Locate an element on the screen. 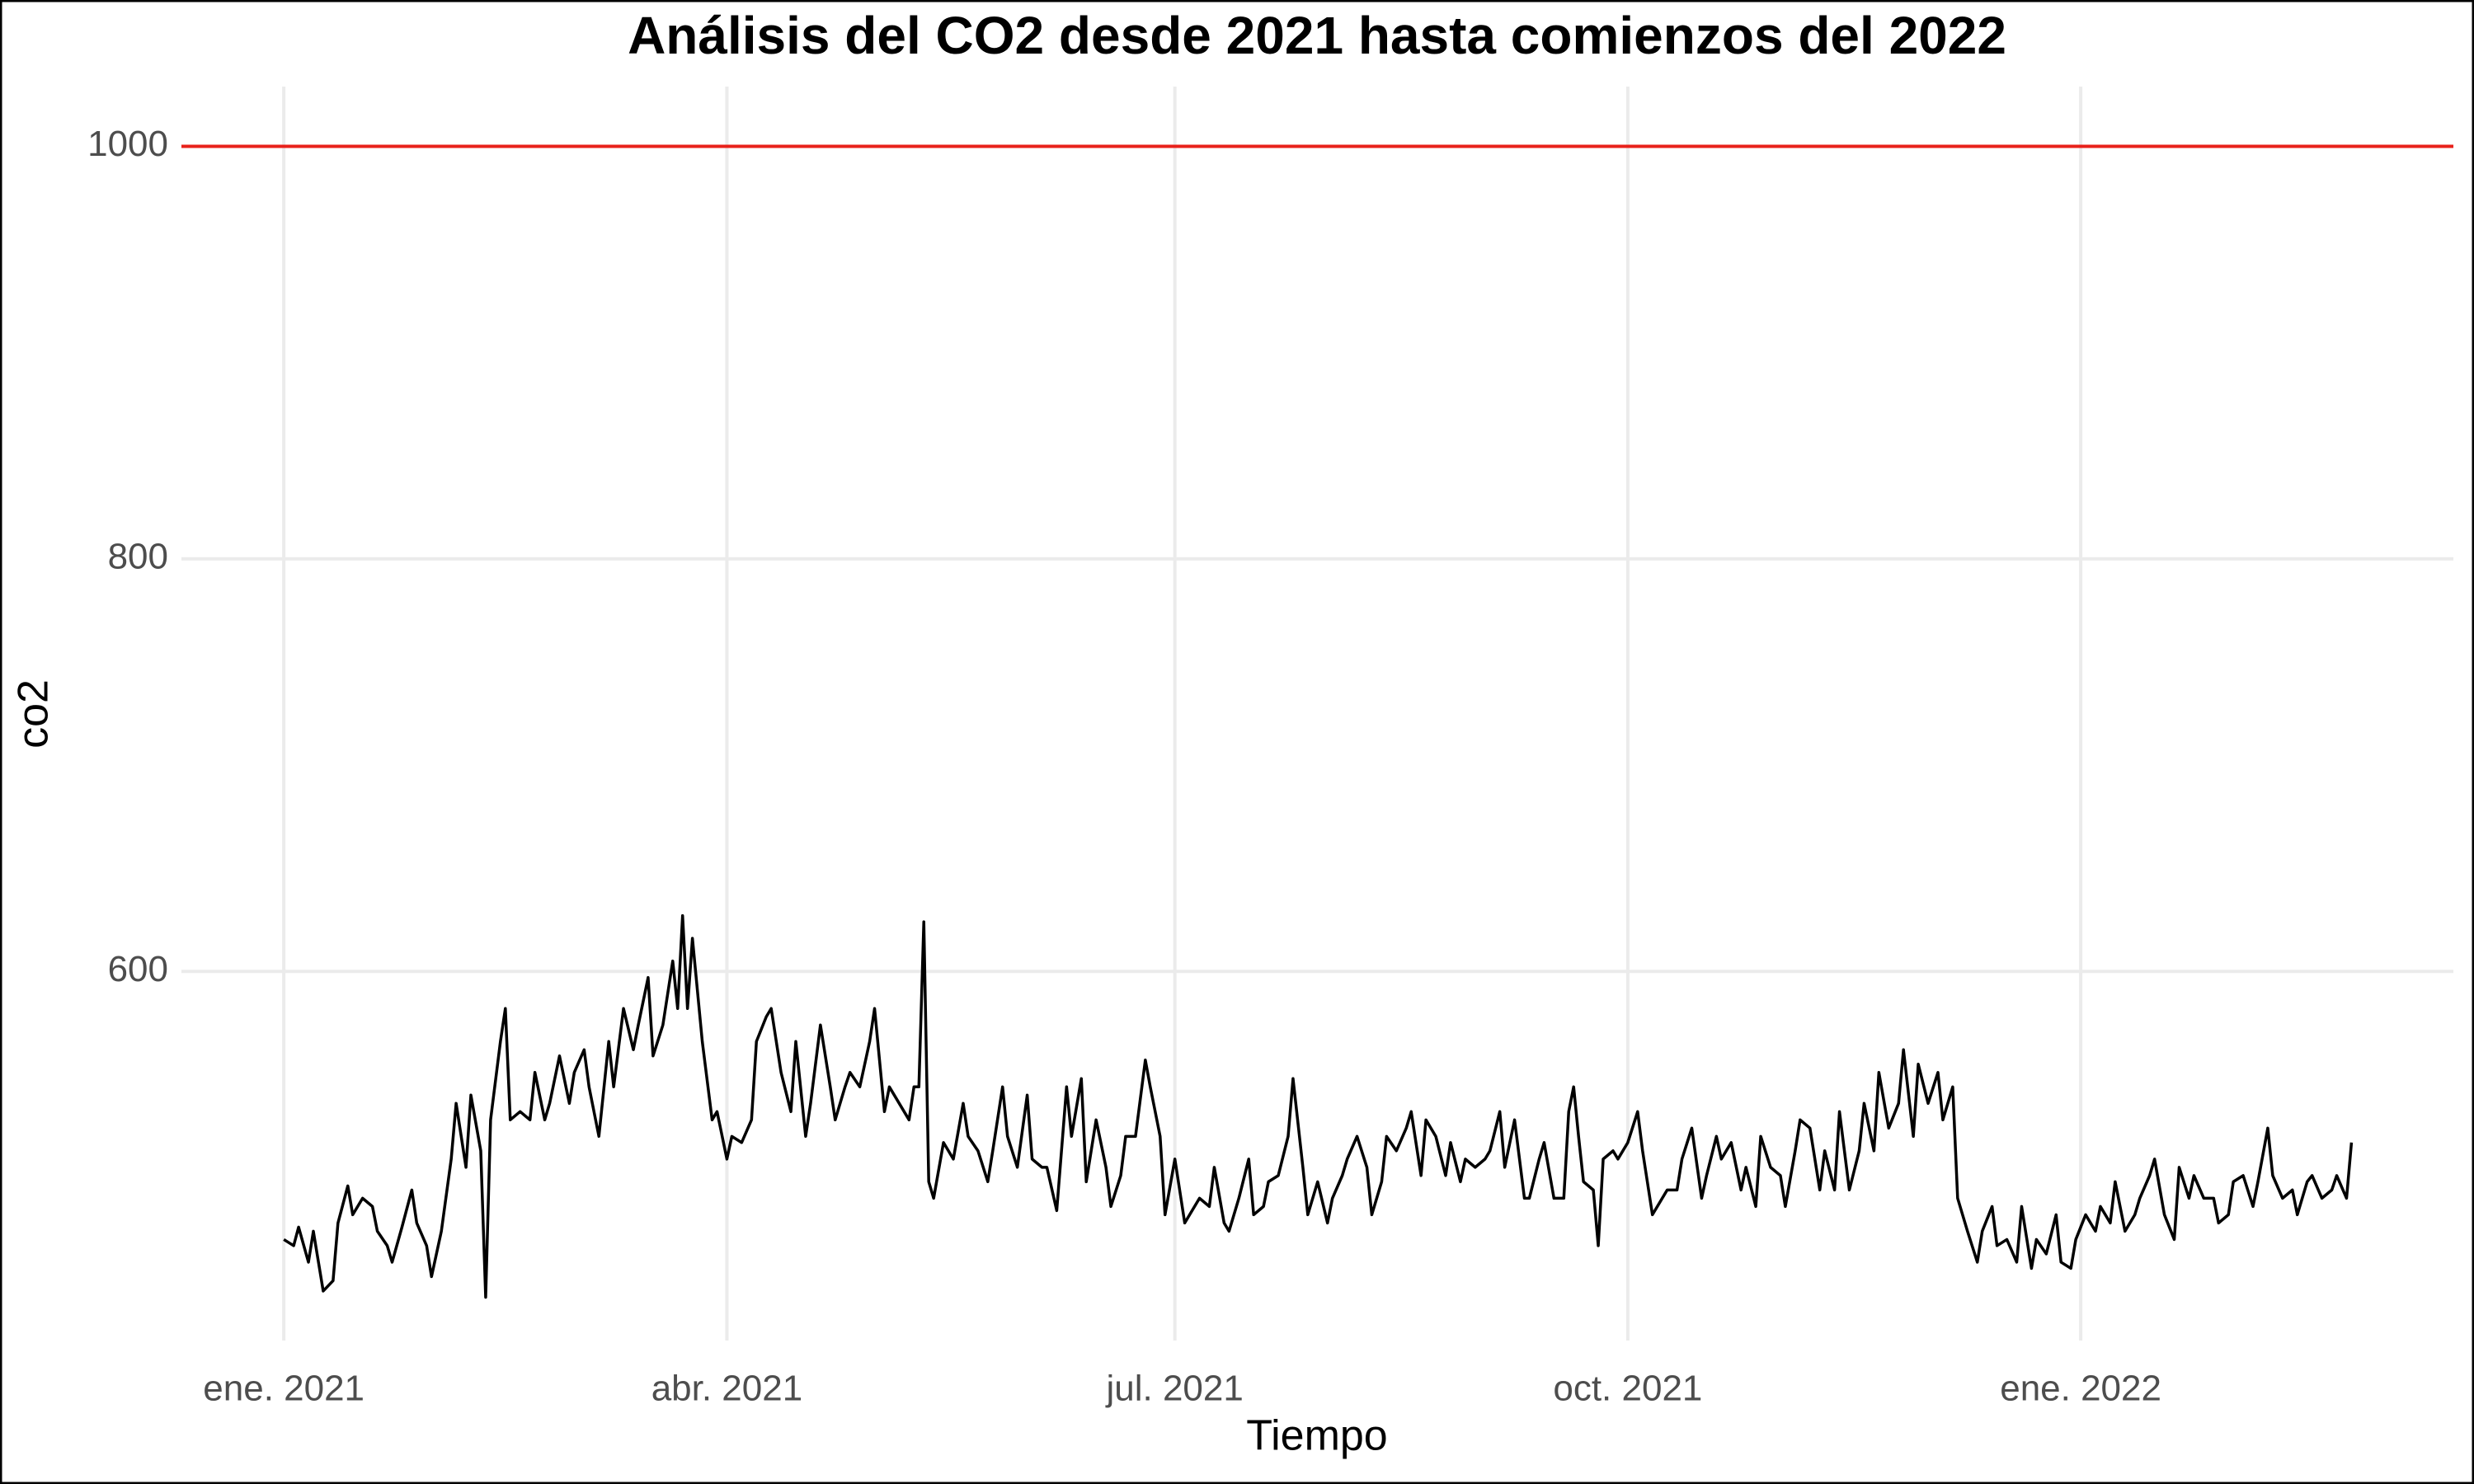 This screenshot has height=1484, width=2474. x-tick-label: jul. 2021 is located at coordinates (1173, 1389).